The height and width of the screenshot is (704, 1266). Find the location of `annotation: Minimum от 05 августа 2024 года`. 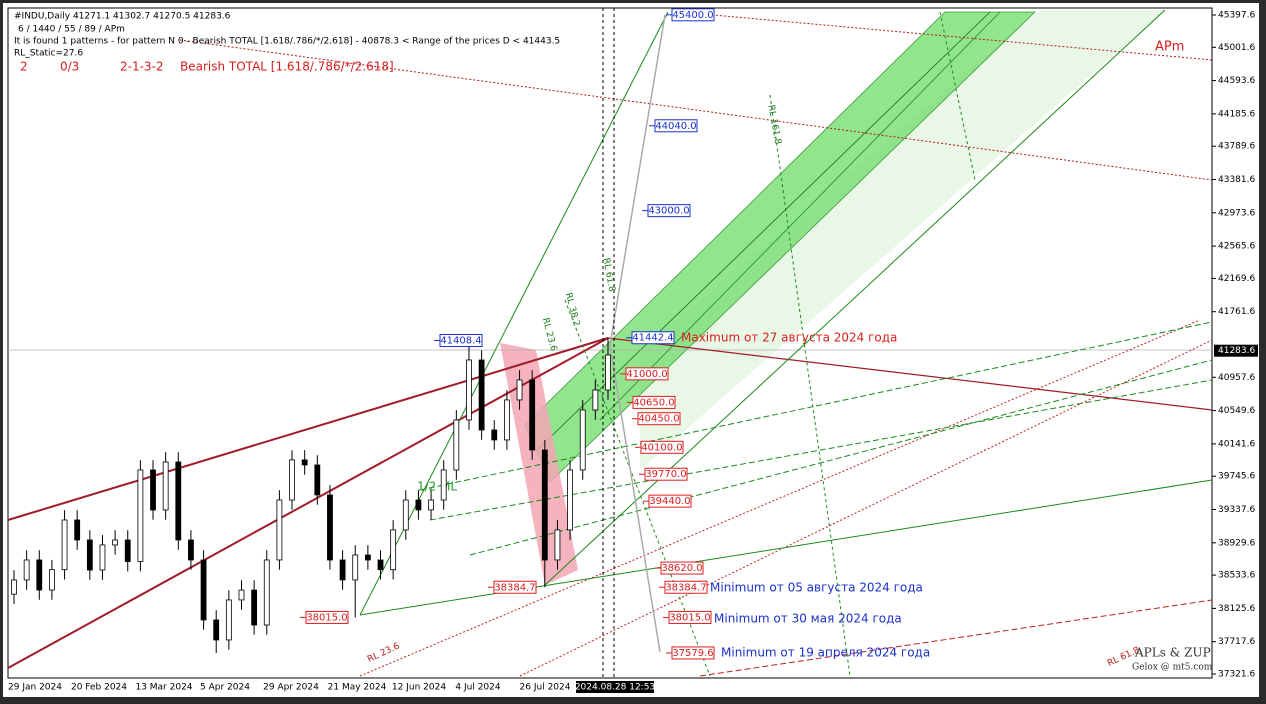

annotation: Minimum от 05 августа 2024 года is located at coordinates (816, 588).